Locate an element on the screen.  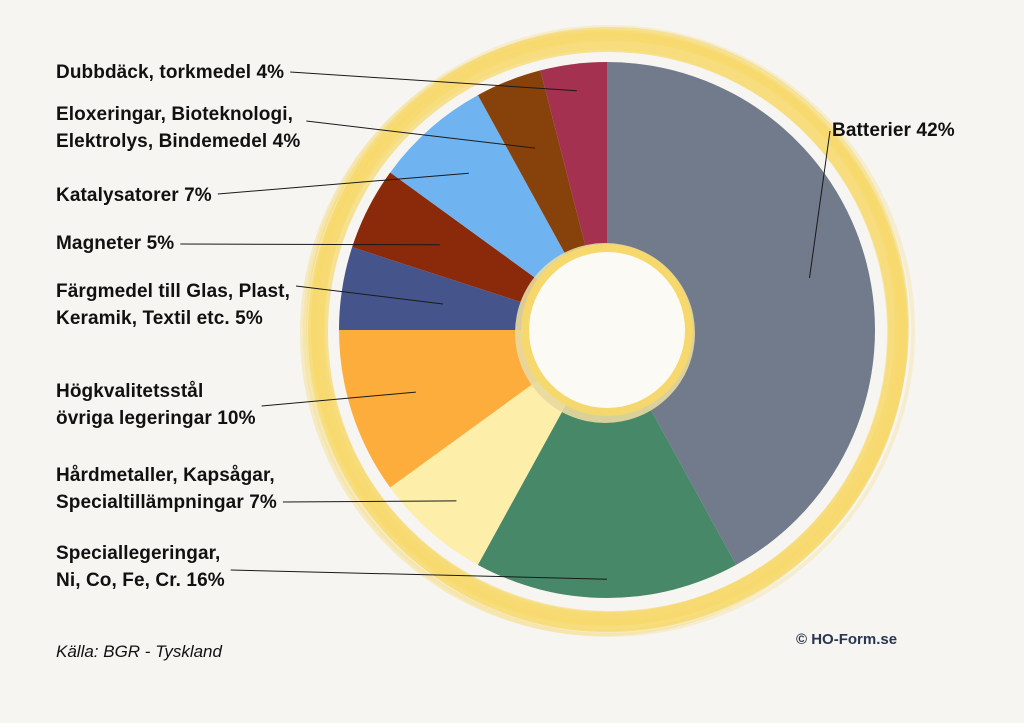
label-line: Färgmedel till Glas, Plast, is located at coordinates (173, 291).